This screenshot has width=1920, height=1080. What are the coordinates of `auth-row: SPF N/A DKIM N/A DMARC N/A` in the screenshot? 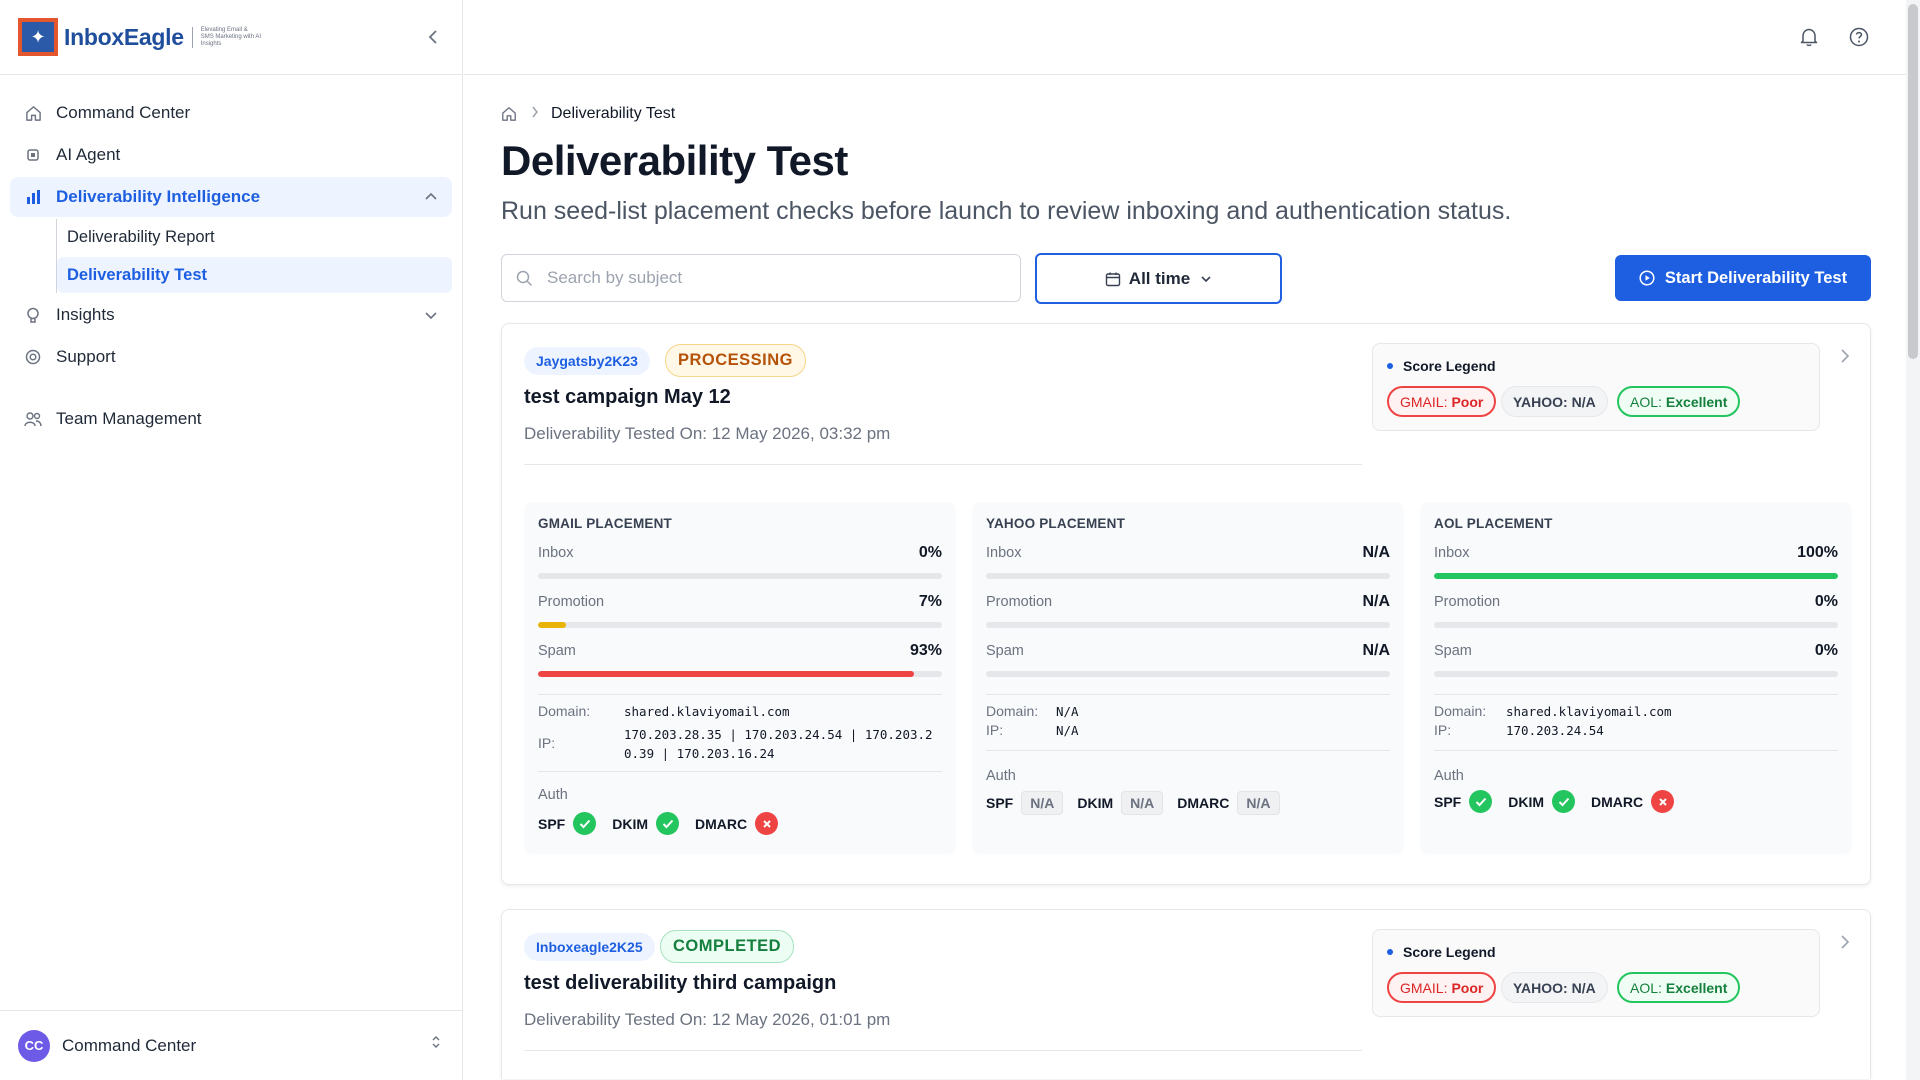 It's located at (1140, 803).